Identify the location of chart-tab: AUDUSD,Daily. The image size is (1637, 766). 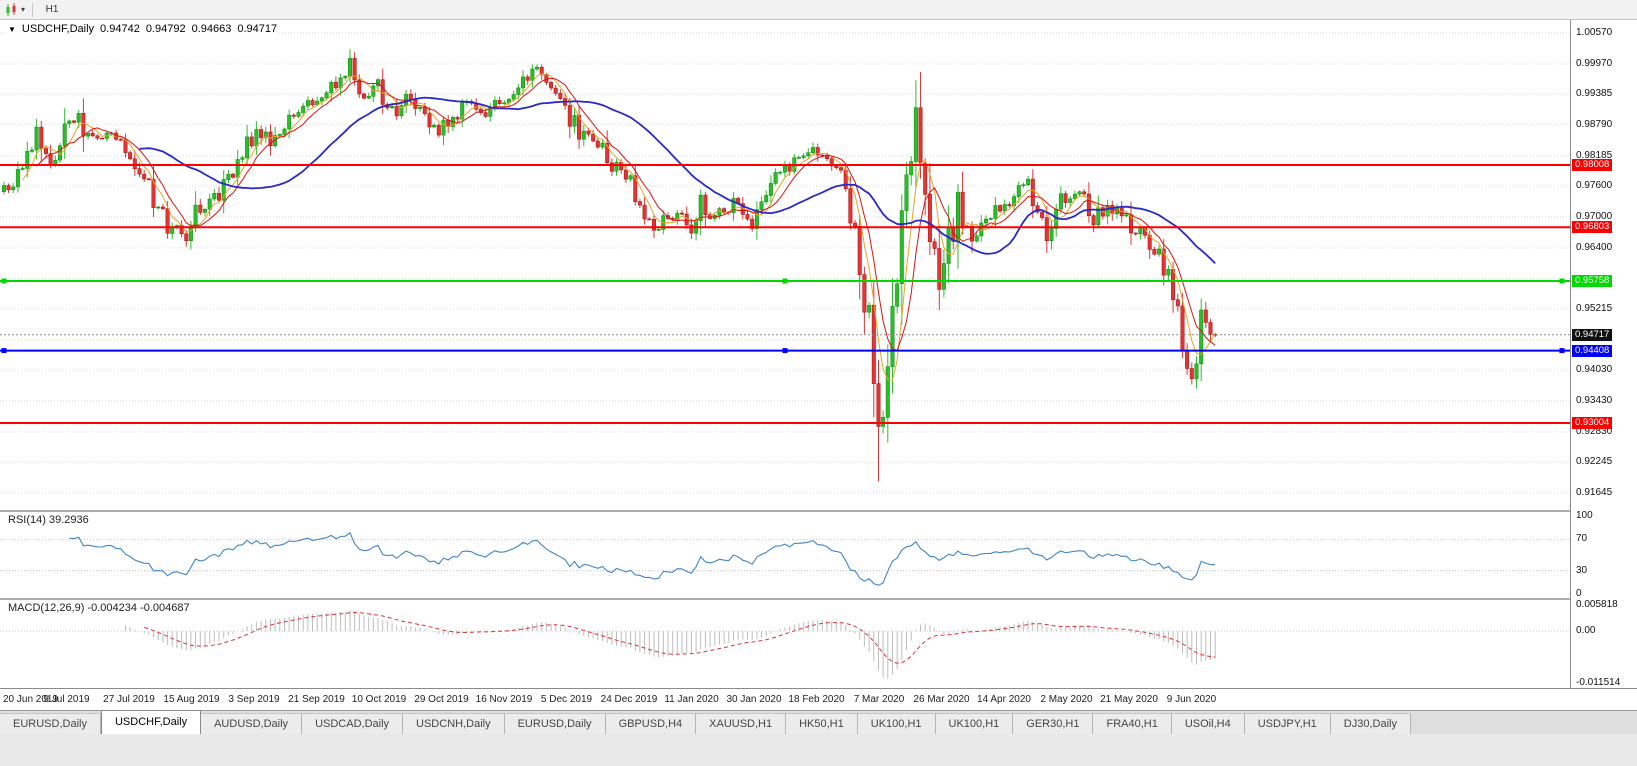
(252, 723).